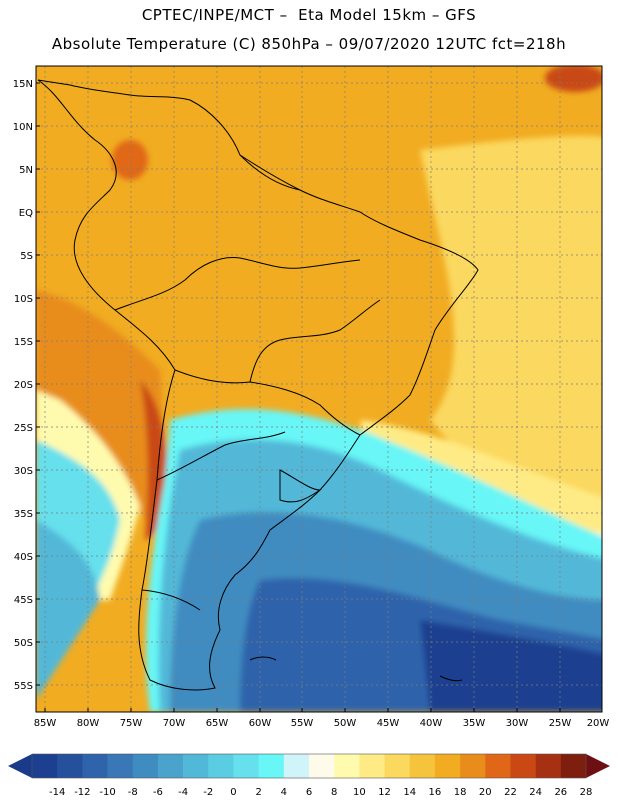  I want to click on lon-label: 40W, so click(431, 723).